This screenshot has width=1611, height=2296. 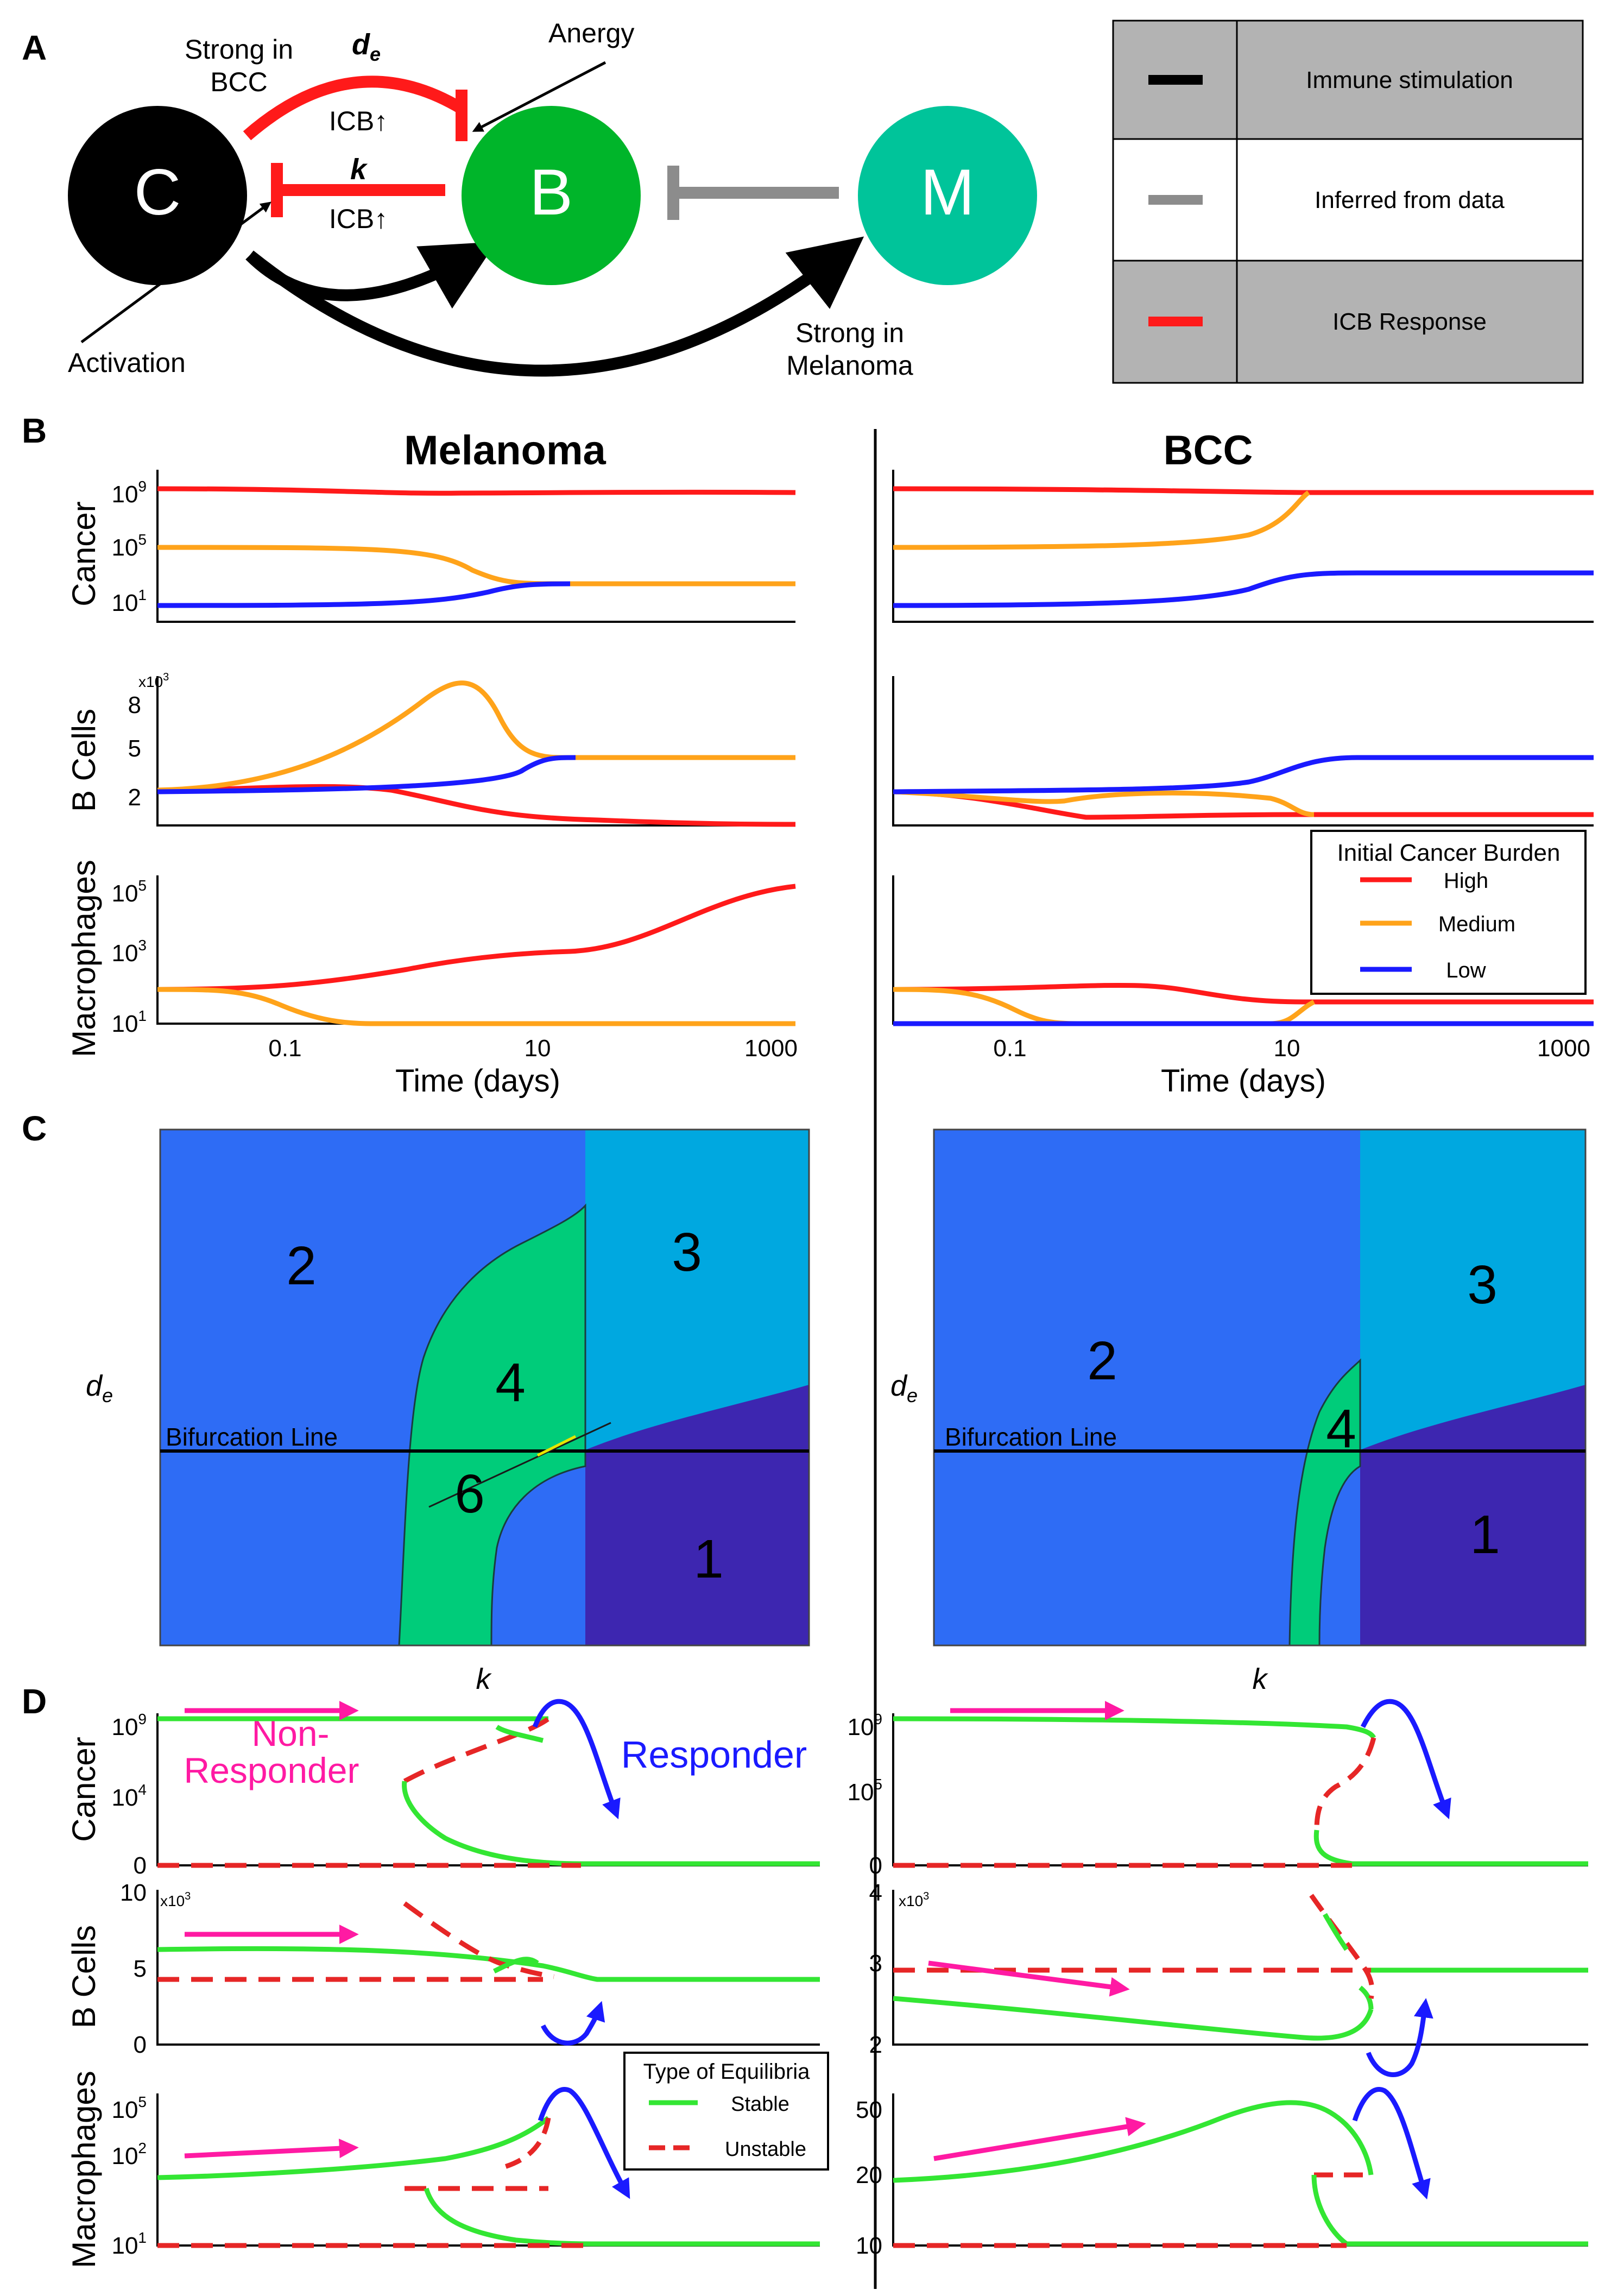 What do you see at coordinates (875, 1963) in the screenshot?
I see `d-bcc-bcell-tick-3: 3` at bounding box center [875, 1963].